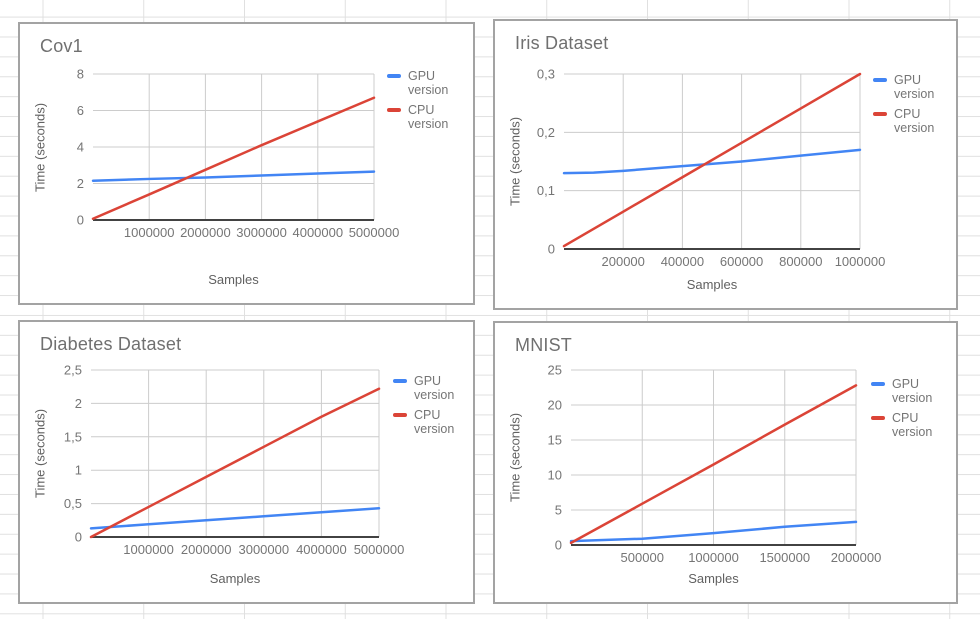 This screenshot has width=980, height=619. What do you see at coordinates (78, 470) in the screenshot?
I see `y-tick-label: 1` at bounding box center [78, 470].